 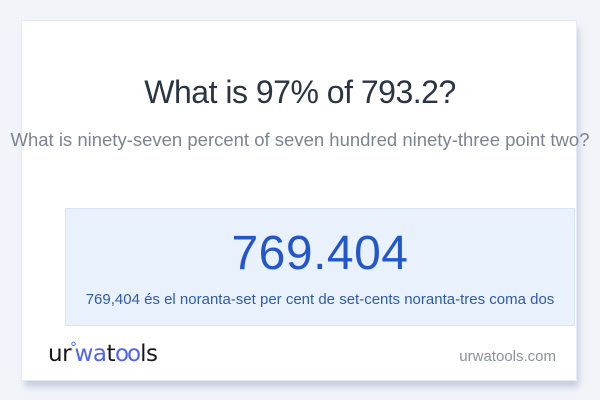 What do you see at coordinates (300, 92) in the screenshot?
I see `page-title: What is 97% of 793.2?` at bounding box center [300, 92].